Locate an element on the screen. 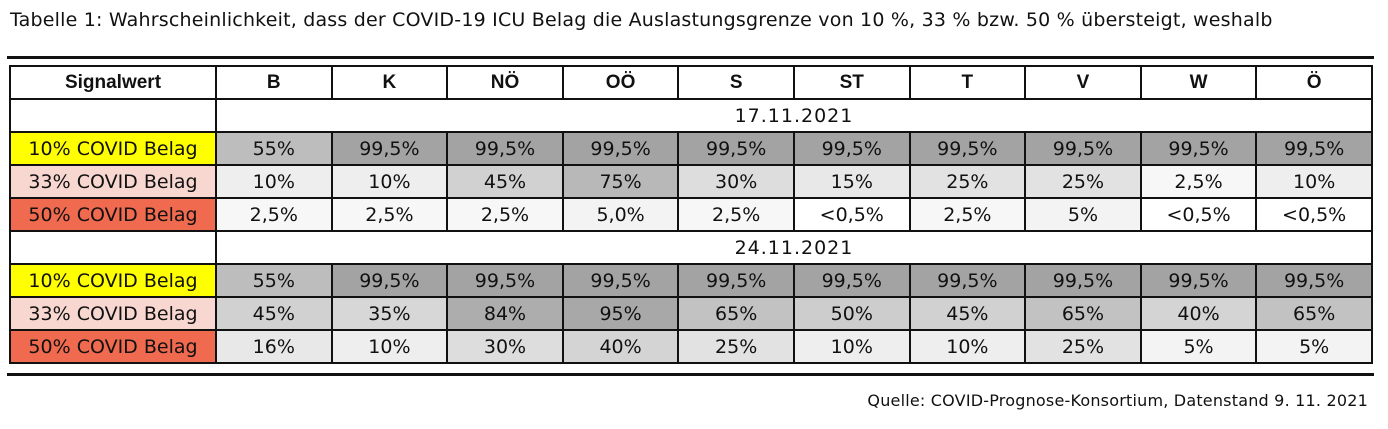 Image resolution: width=1388 pixels, height=429 pixels. header-region: S is located at coordinates (736, 82).